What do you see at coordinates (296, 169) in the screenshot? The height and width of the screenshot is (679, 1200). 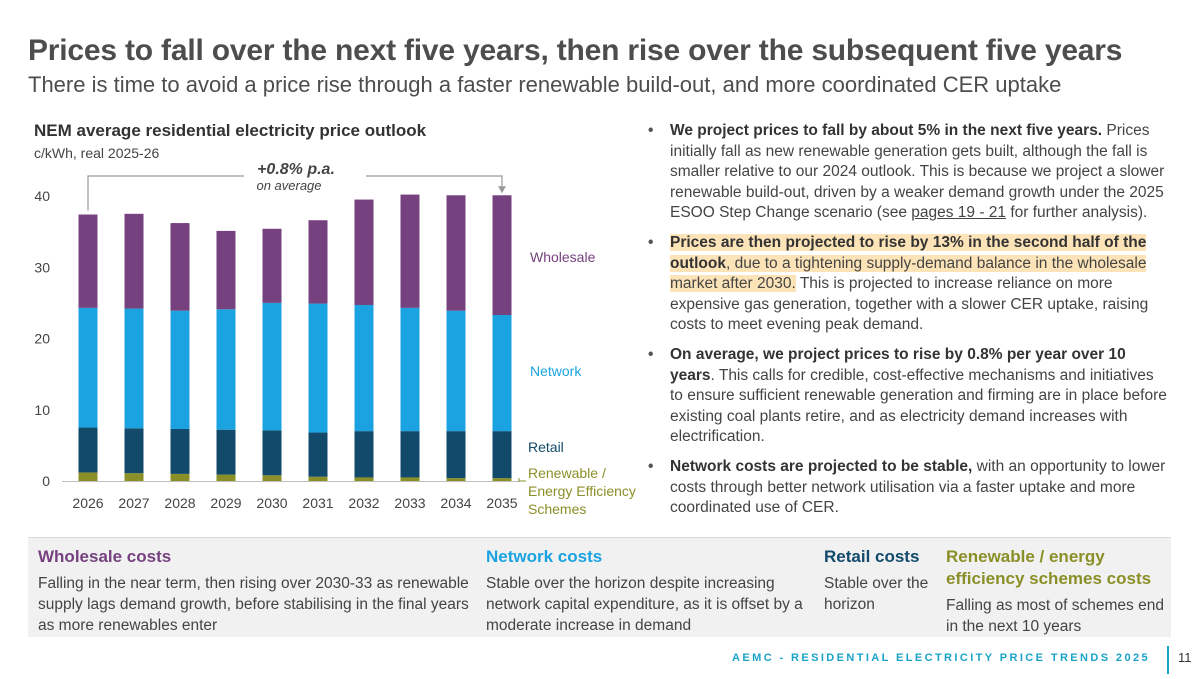 I see `annotation-main: +0.8% p.a.` at bounding box center [296, 169].